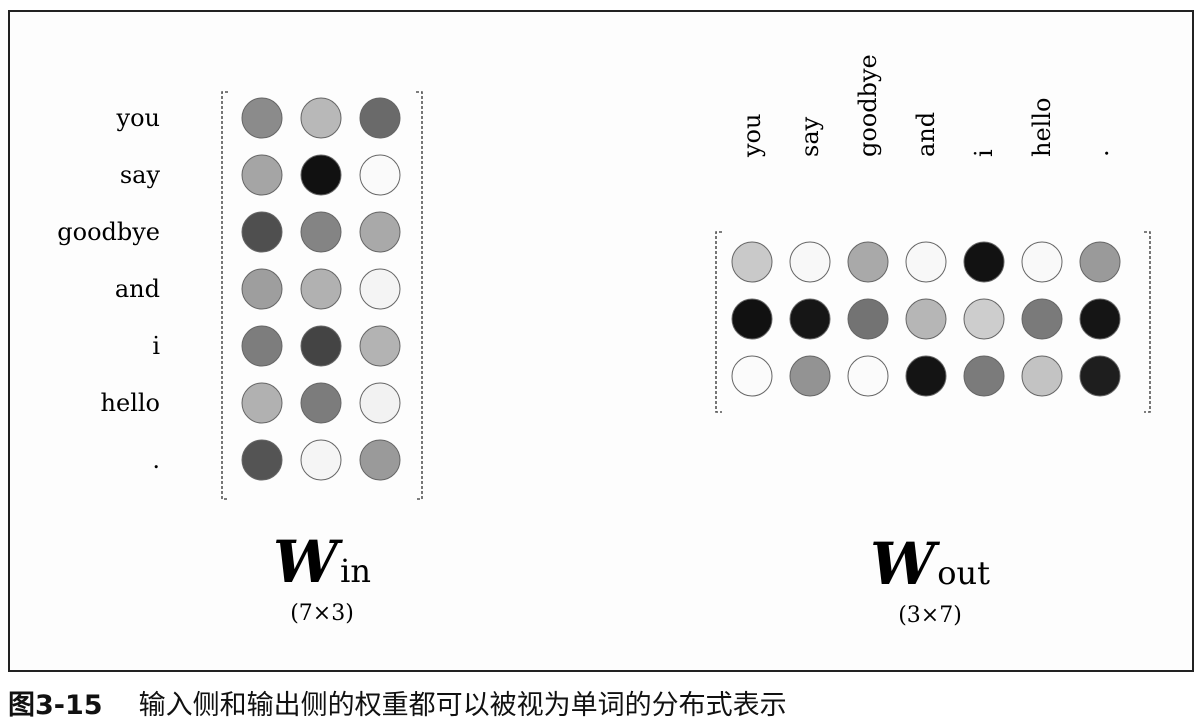 Image resolution: width=1204 pixels, height=728 pixels. What do you see at coordinates (1042, 127) in the screenshot?
I see `w-out-column-label: hello` at bounding box center [1042, 127].